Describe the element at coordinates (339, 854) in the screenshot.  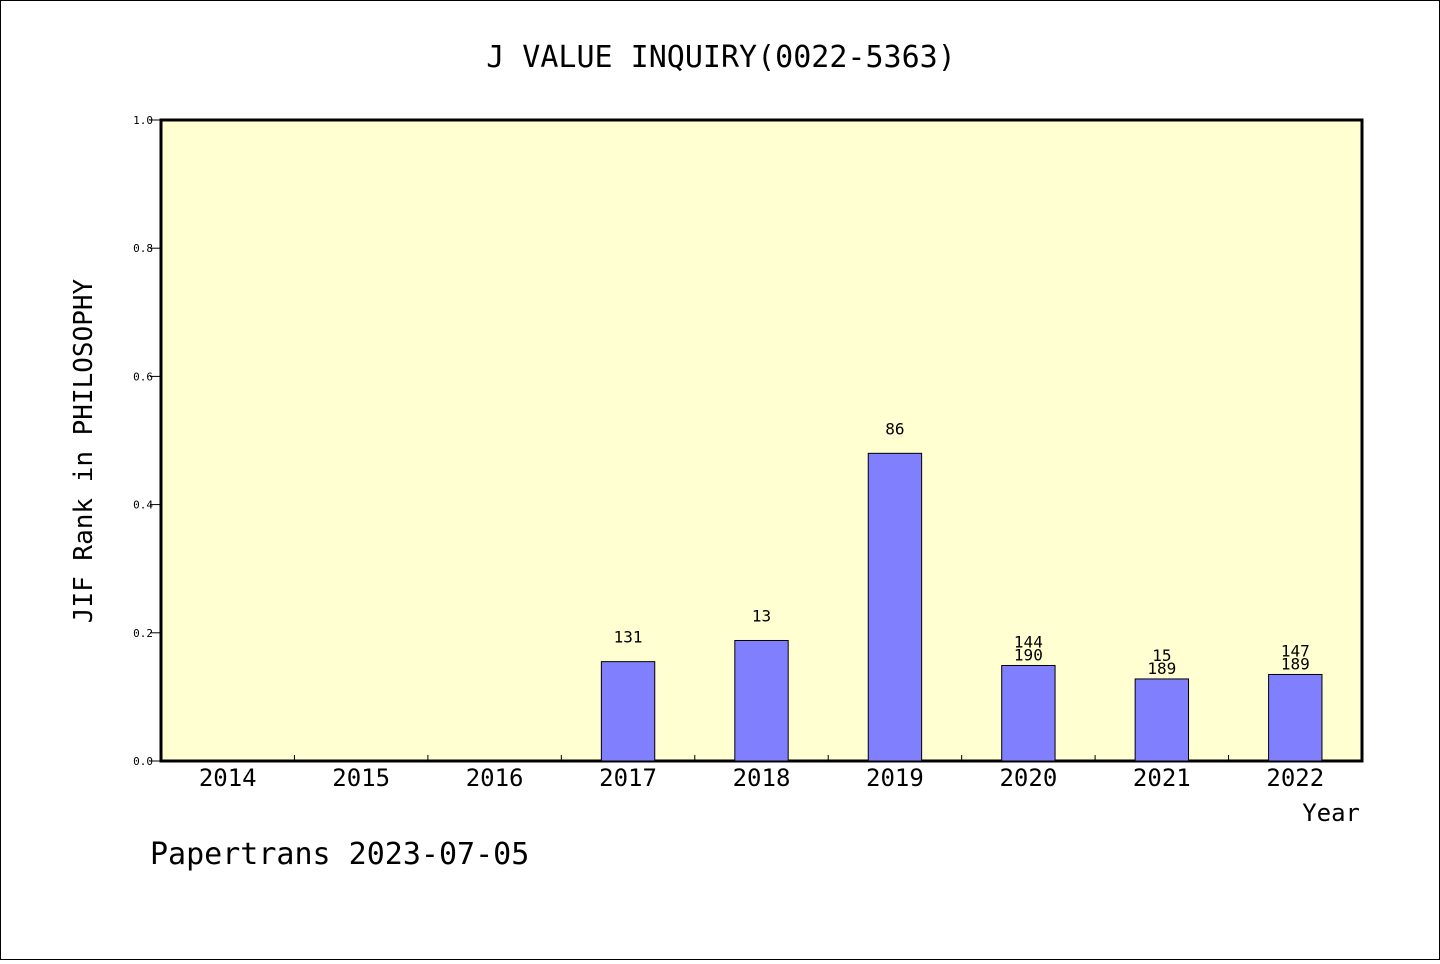
I see `footer-watermark: Papertrans 2023-07-05` at that location.